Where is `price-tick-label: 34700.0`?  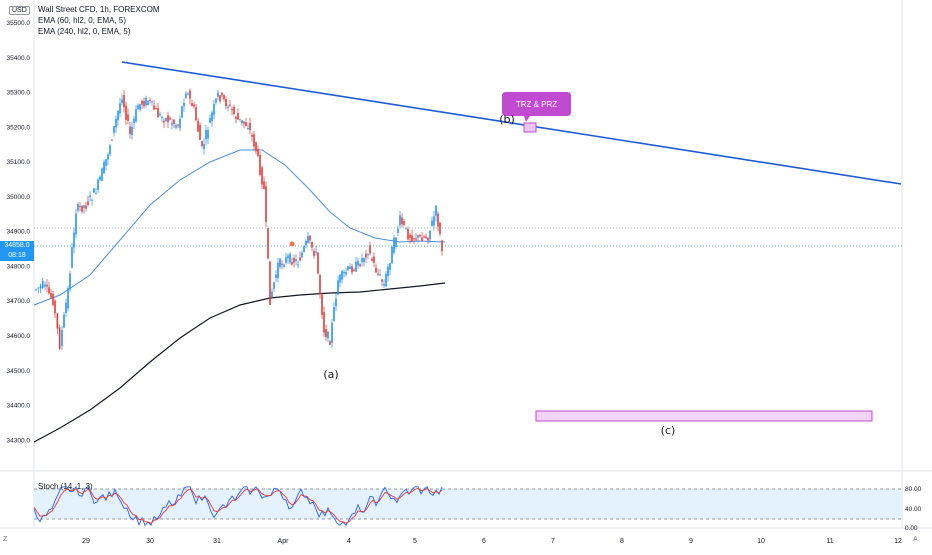
price-tick-label: 34700.0 is located at coordinates (19, 301).